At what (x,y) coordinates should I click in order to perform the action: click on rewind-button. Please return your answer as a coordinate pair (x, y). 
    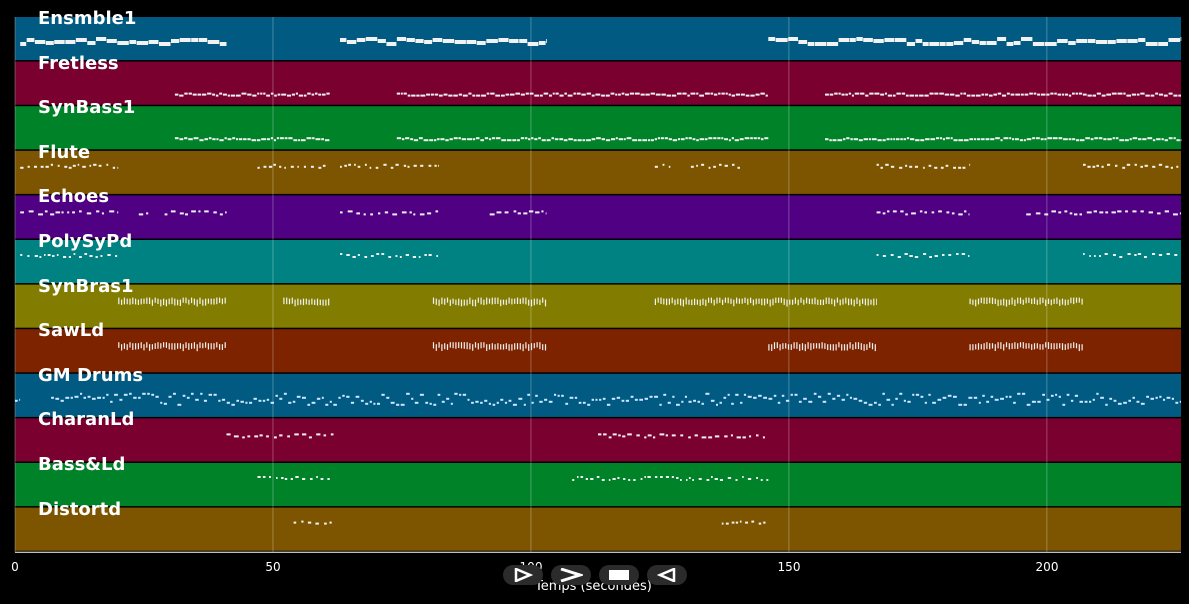
    Looking at the image, I should click on (667, 575).